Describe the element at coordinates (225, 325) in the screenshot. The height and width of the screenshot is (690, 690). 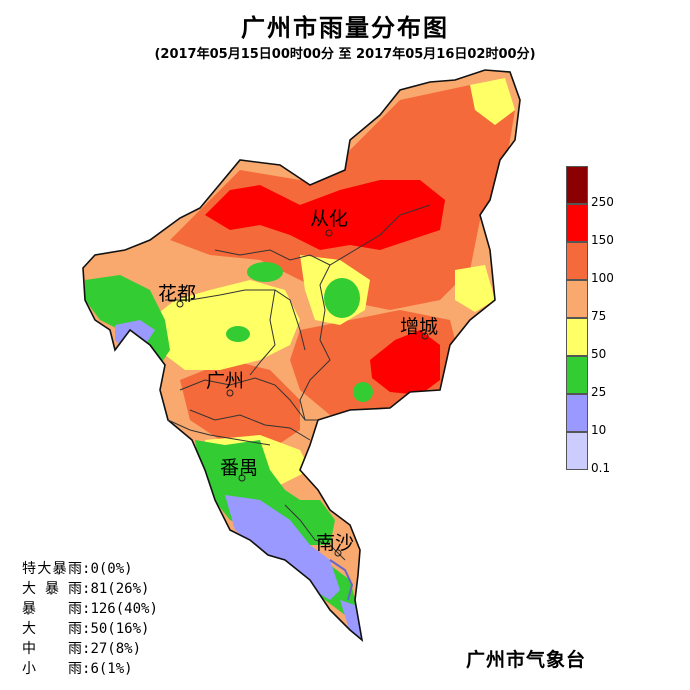
I see `rain-area-50-central` at that location.